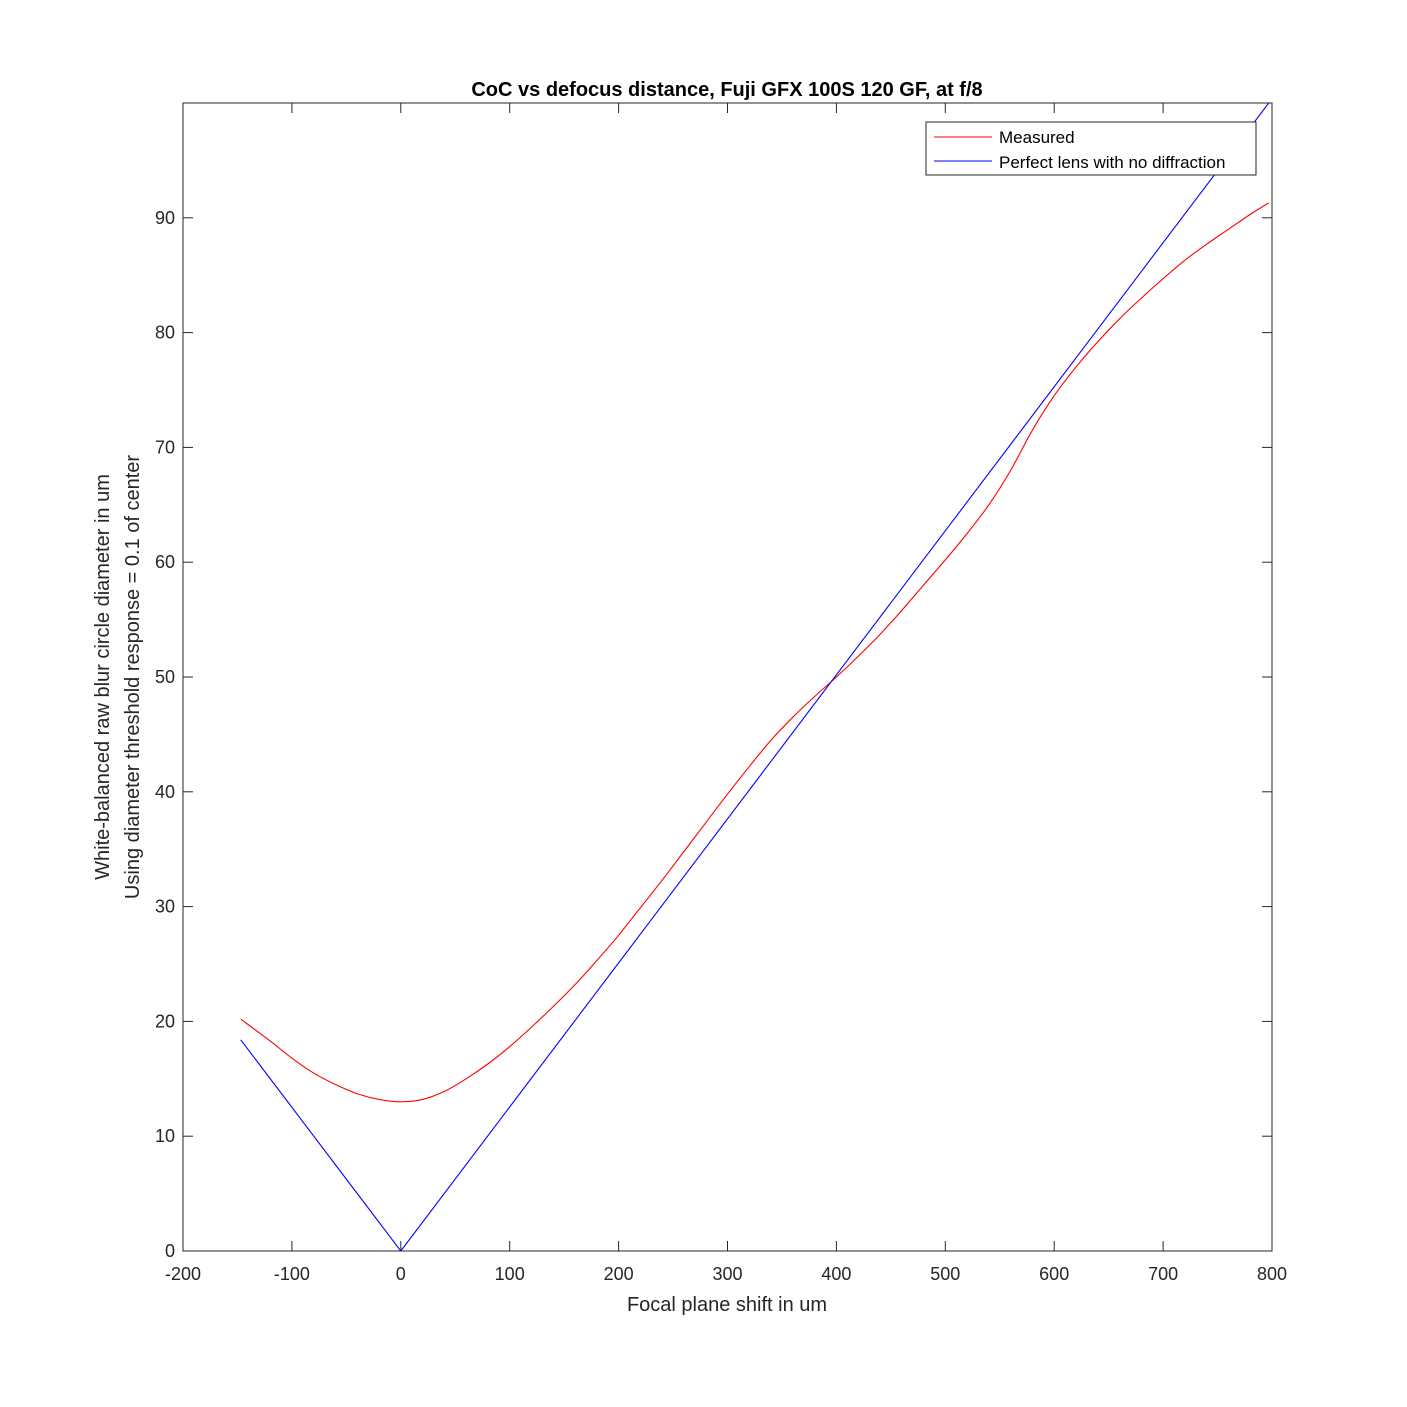 The width and height of the screenshot is (1407, 1407). I want to click on y-tick-label: 70, so click(165, 447).